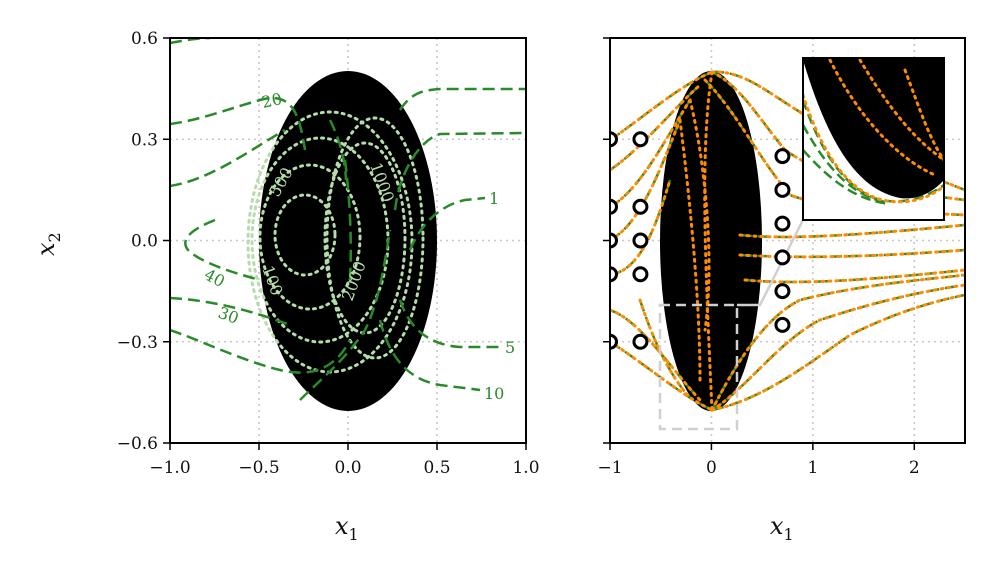  Describe the element at coordinates (144, 242) in the screenshot. I see `y-tick-label: 0.0` at that location.